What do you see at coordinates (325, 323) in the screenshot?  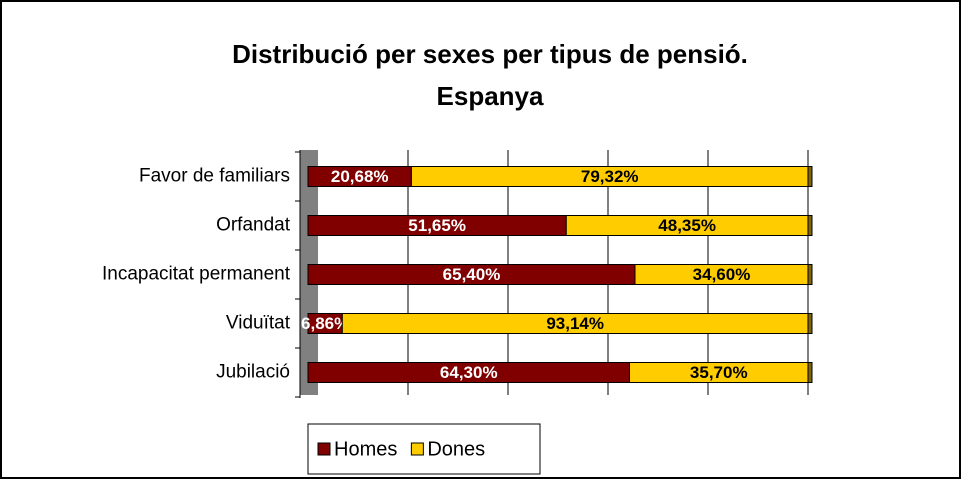 I see `value-label: 6,86%` at bounding box center [325, 323].